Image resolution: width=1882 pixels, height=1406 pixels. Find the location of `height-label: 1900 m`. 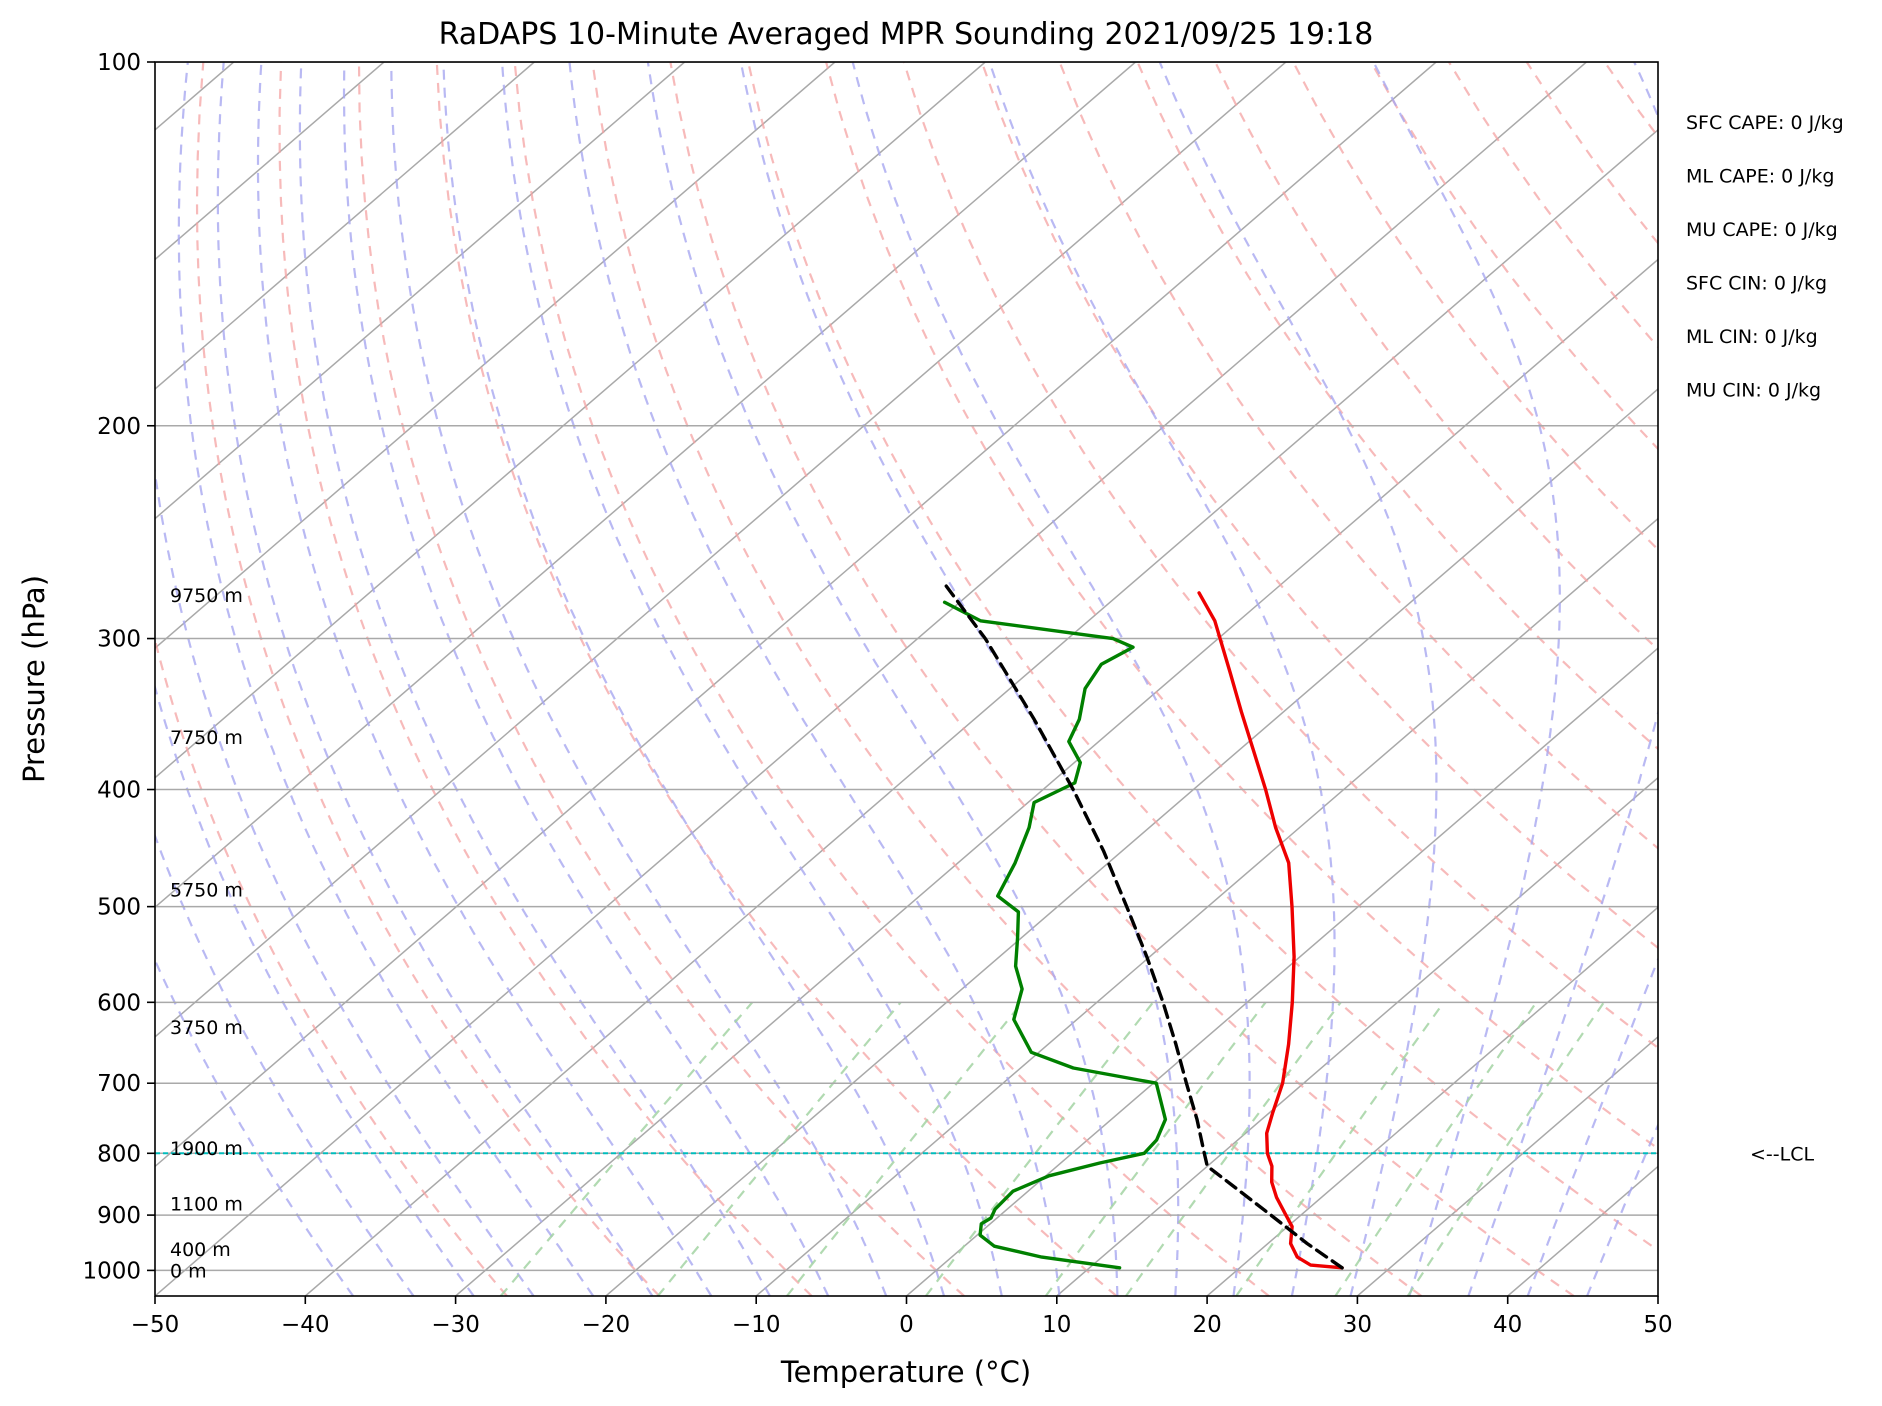

height-label: 1900 m is located at coordinates (206, 1149).